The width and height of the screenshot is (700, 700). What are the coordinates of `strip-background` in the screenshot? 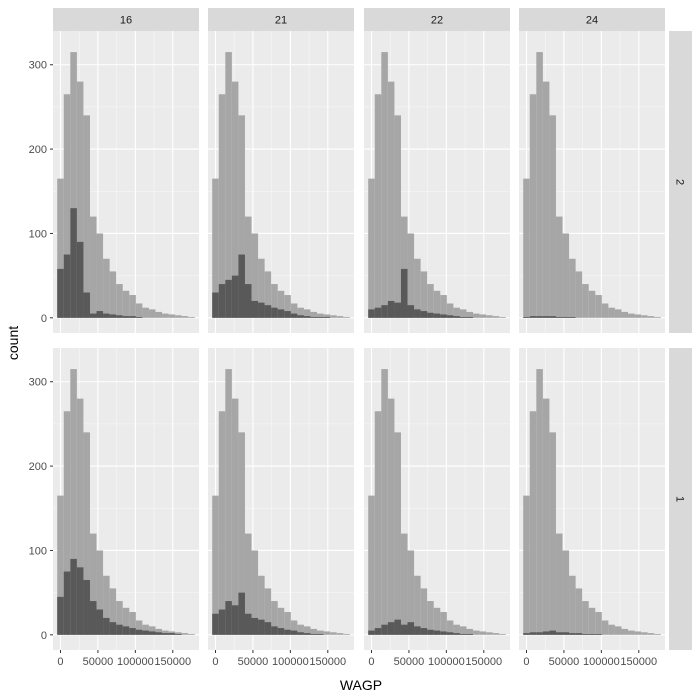 It's located at (437, 19).